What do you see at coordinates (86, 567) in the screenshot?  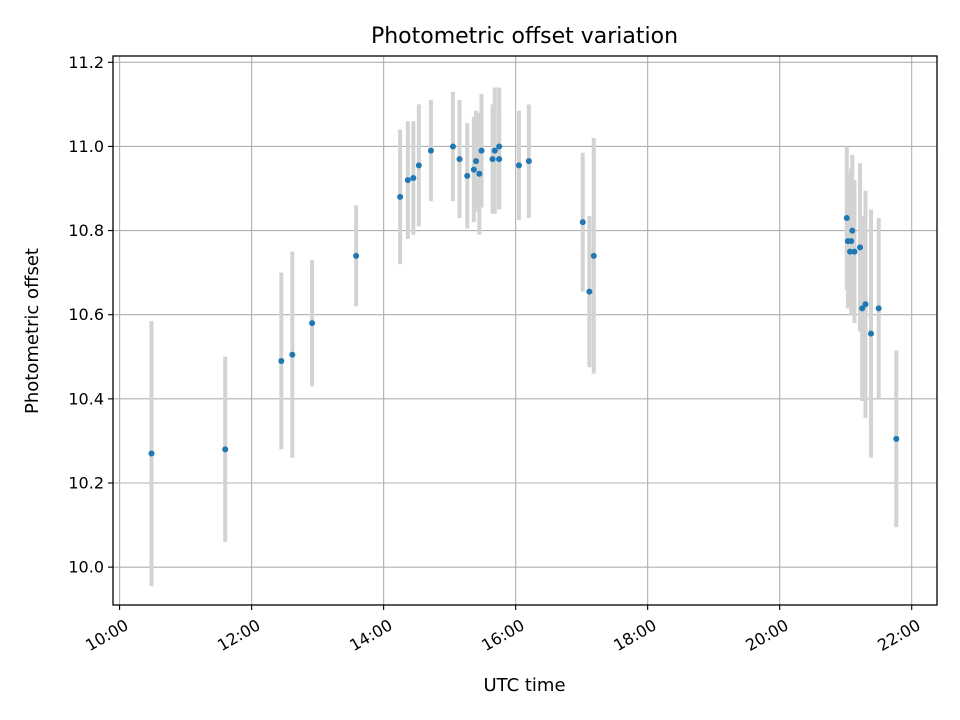 I see `y-tick-label: 10.0` at bounding box center [86, 567].